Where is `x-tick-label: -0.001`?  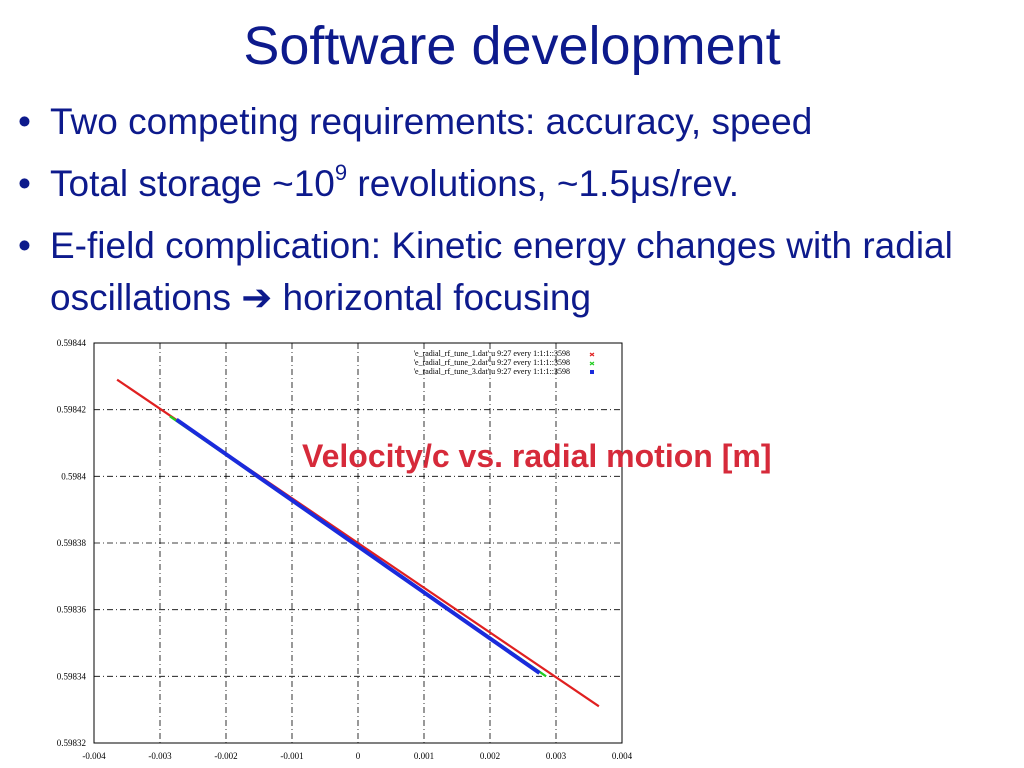
x-tick-label: -0.001 is located at coordinates (291, 756).